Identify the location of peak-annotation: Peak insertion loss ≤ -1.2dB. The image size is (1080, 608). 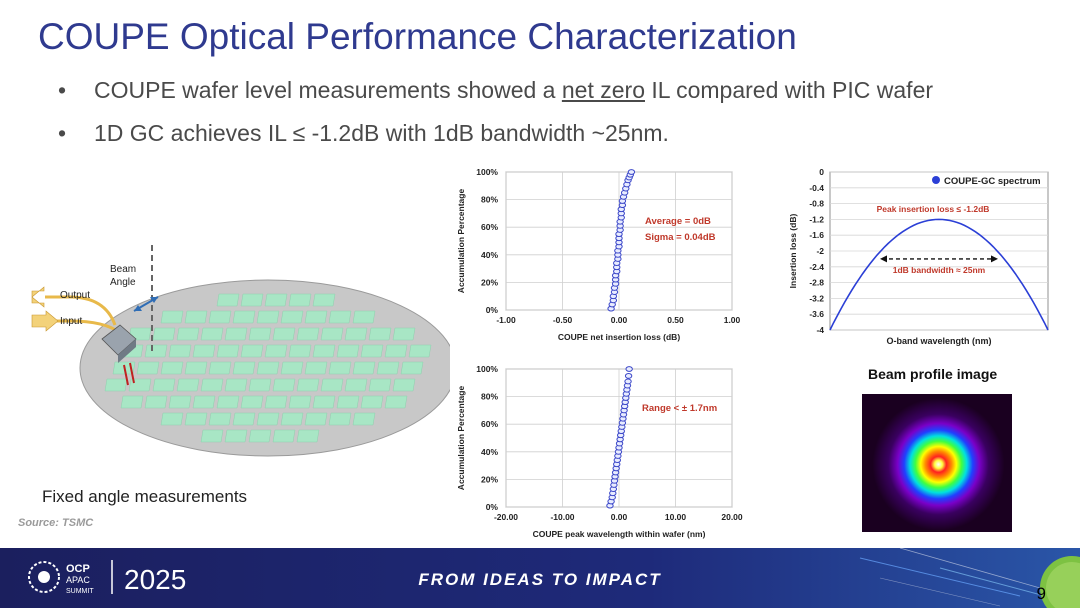
(933, 209).